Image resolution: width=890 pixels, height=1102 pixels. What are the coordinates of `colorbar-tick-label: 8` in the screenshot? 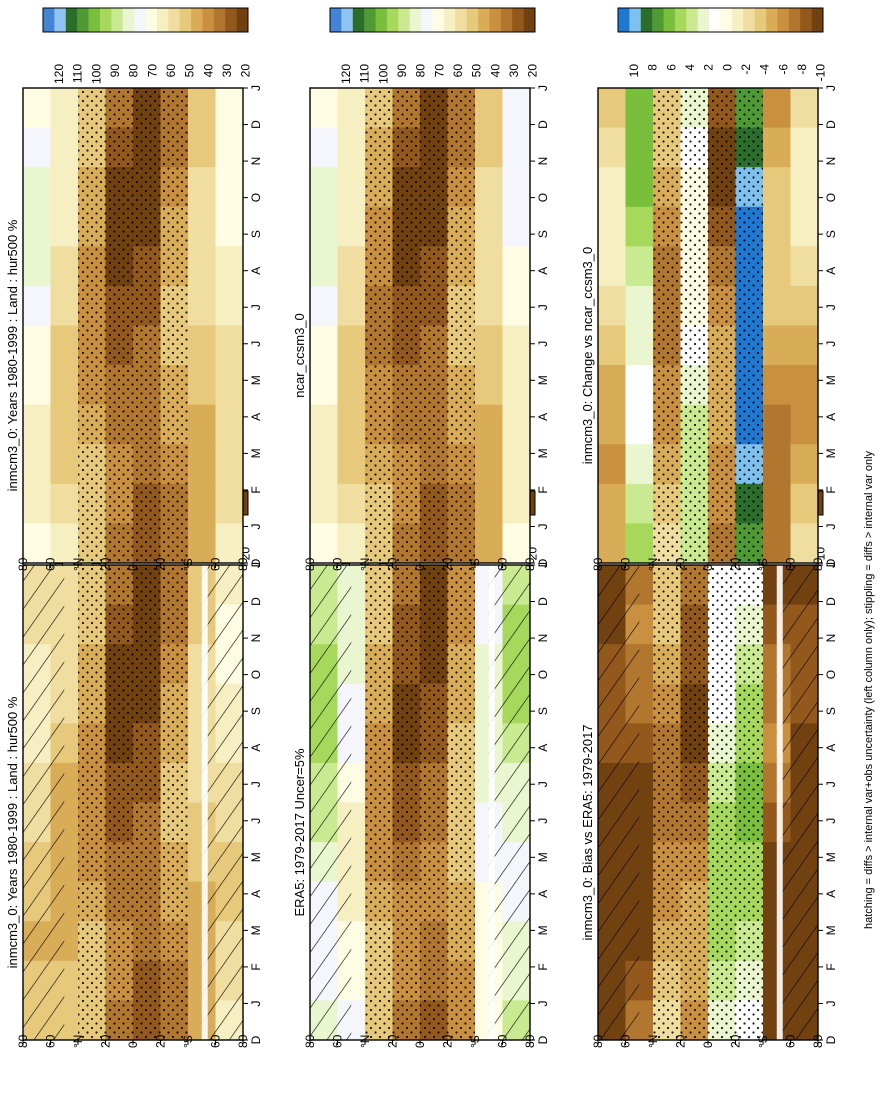 It's located at (653, 67).